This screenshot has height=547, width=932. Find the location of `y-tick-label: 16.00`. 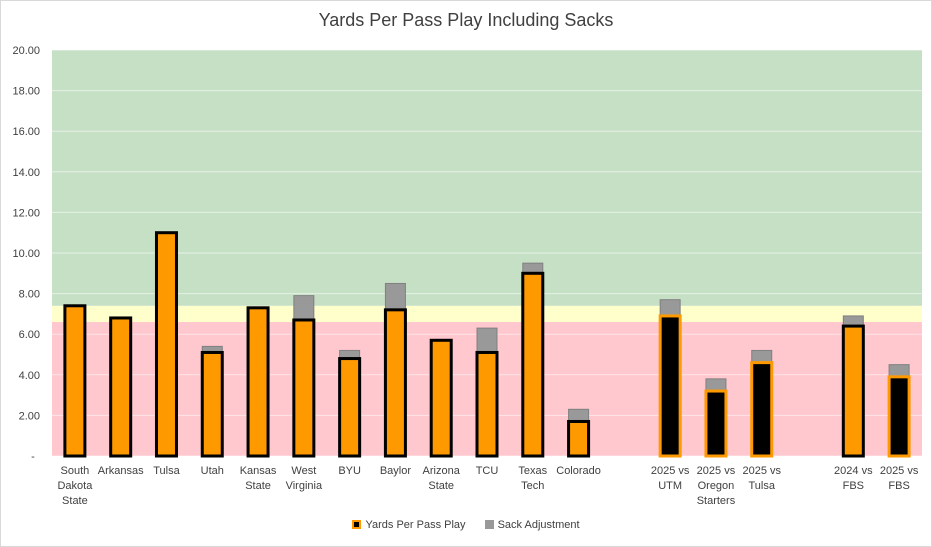

y-tick-label: 16.00 is located at coordinates (26, 132).